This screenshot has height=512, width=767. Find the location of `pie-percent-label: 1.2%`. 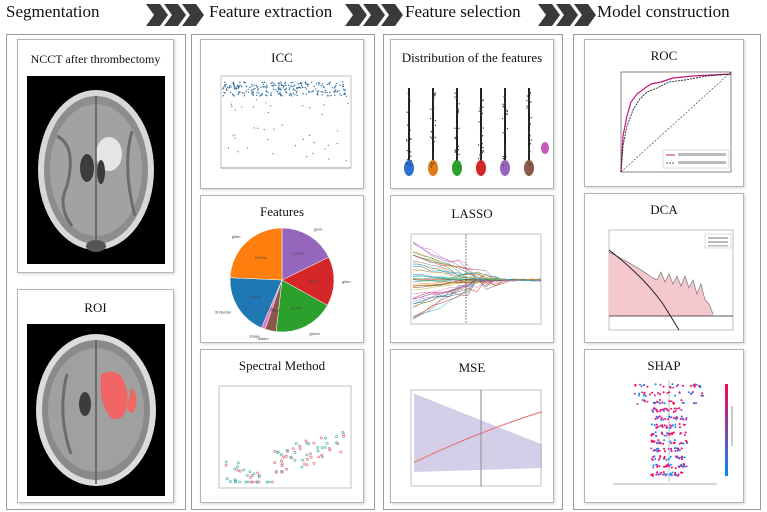

pie-percent-label: 1.2% is located at coordinates (271, 309).